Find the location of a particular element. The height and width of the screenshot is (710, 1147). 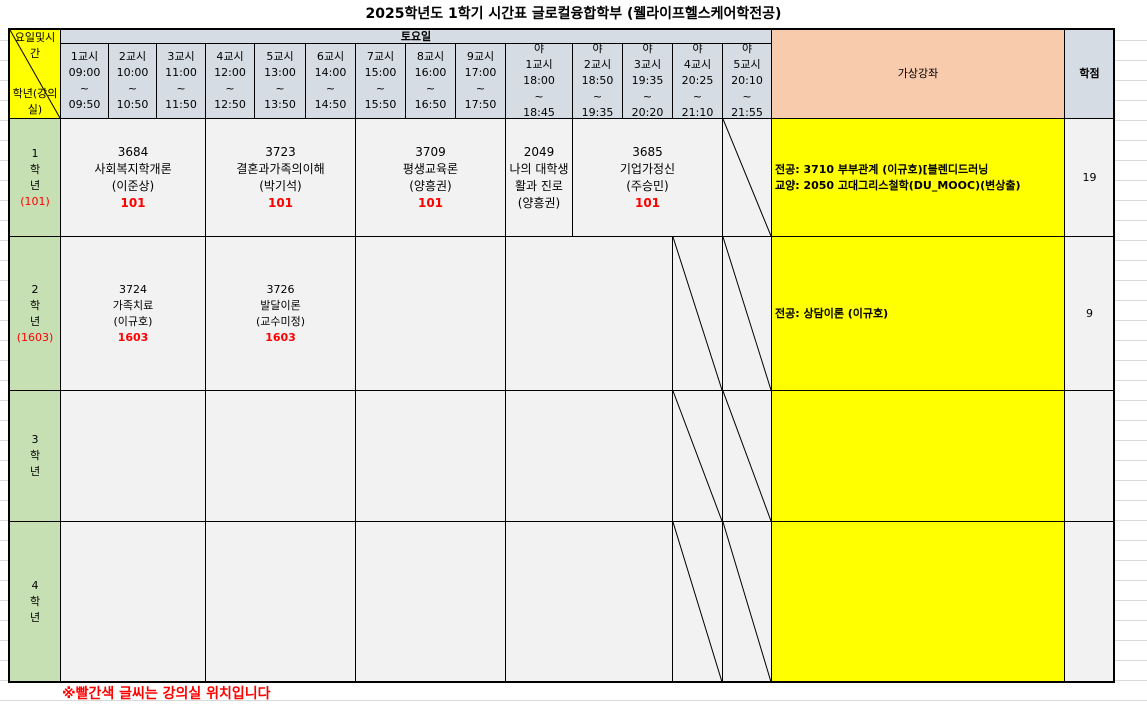

course-cell: 3726 발달이론 (교수미정) 1603 is located at coordinates (280, 313).